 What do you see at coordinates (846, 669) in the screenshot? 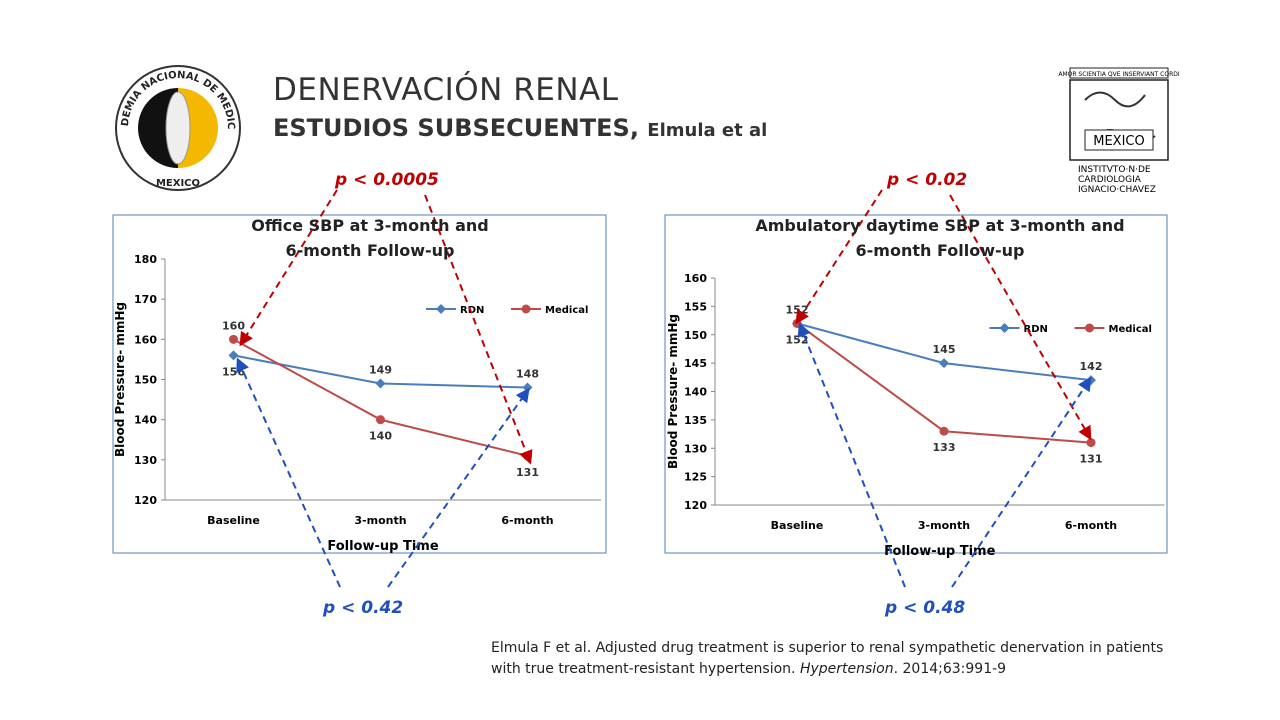
I see `citation-journal: Hypertension` at bounding box center [846, 669].